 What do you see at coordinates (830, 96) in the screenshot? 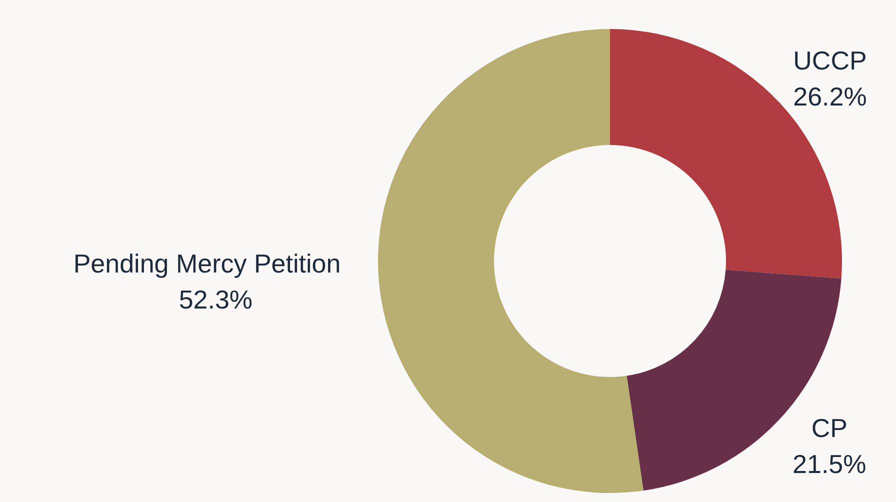
I see `data-label: 26.2%` at bounding box center [830, 96].